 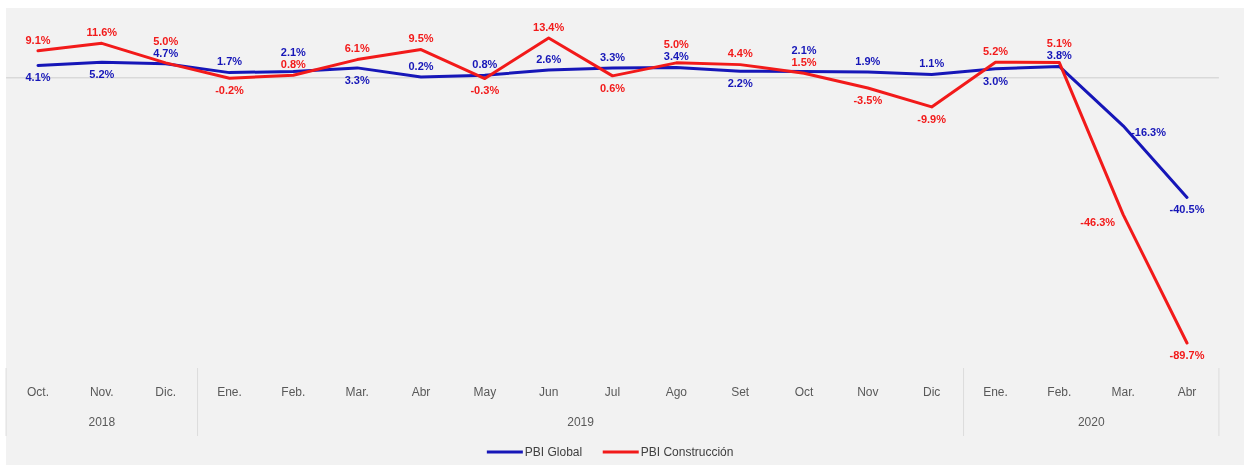 What do you see at coordinates (38, 392) in the screenshot?
I see `x-tick-label: Oct.` at bounding box center [38, 392].